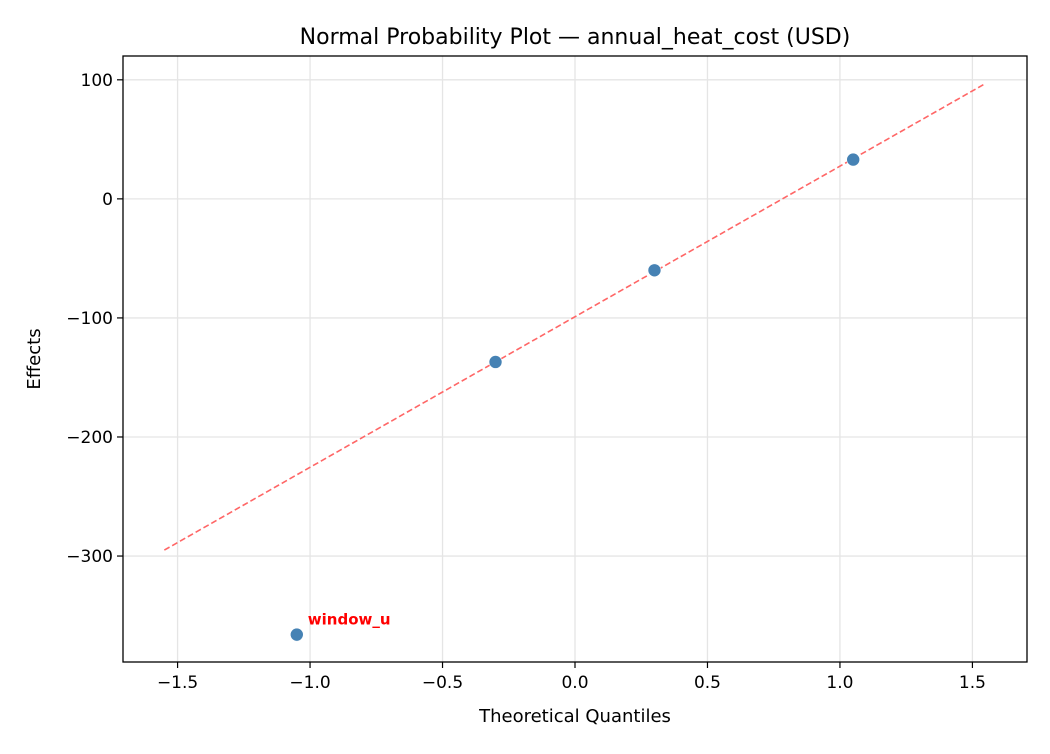 This screenshot has height=754, width=1050. Describe the element at coordinates (107, 200) in the screenshot. I see `y-tick-label: 0` at that location.